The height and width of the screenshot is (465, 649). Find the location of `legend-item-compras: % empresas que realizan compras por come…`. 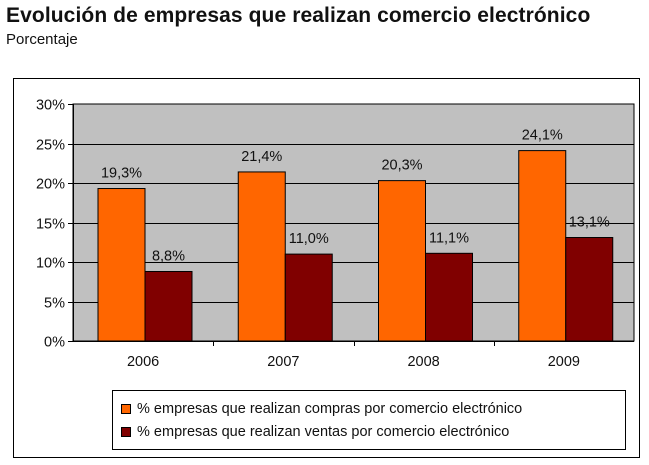

legend-item-compras: % empresas que realizan compras por come… is located at coordinates (321, 409).